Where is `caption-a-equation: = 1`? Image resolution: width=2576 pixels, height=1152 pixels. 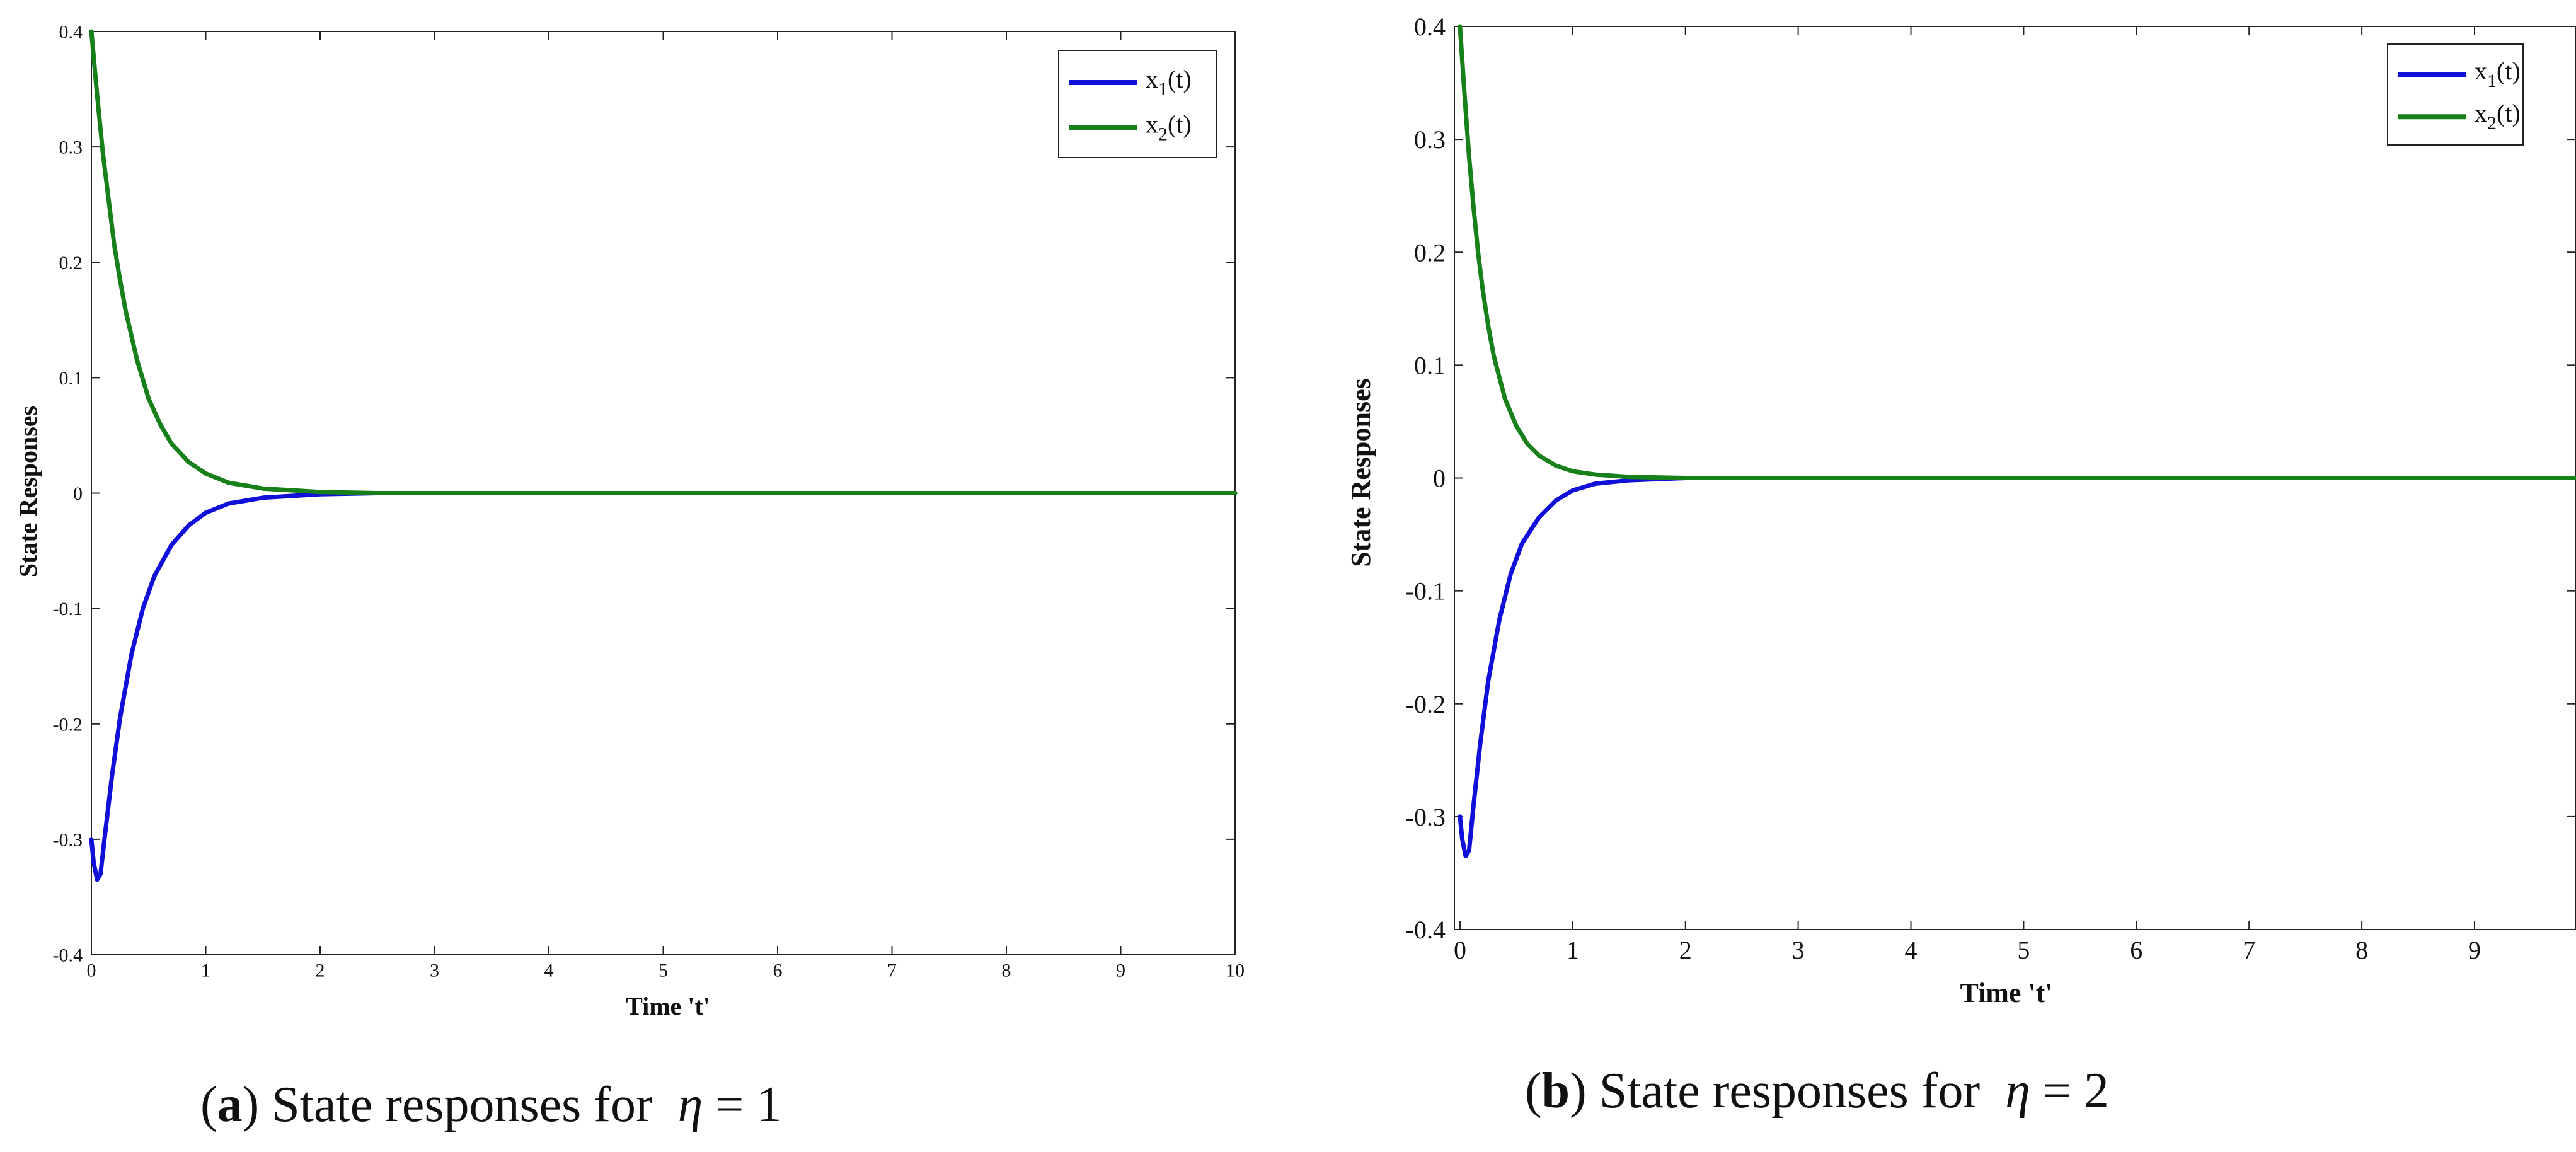 caption-a-equation: = 1 is located at coordinates (748, 1104).